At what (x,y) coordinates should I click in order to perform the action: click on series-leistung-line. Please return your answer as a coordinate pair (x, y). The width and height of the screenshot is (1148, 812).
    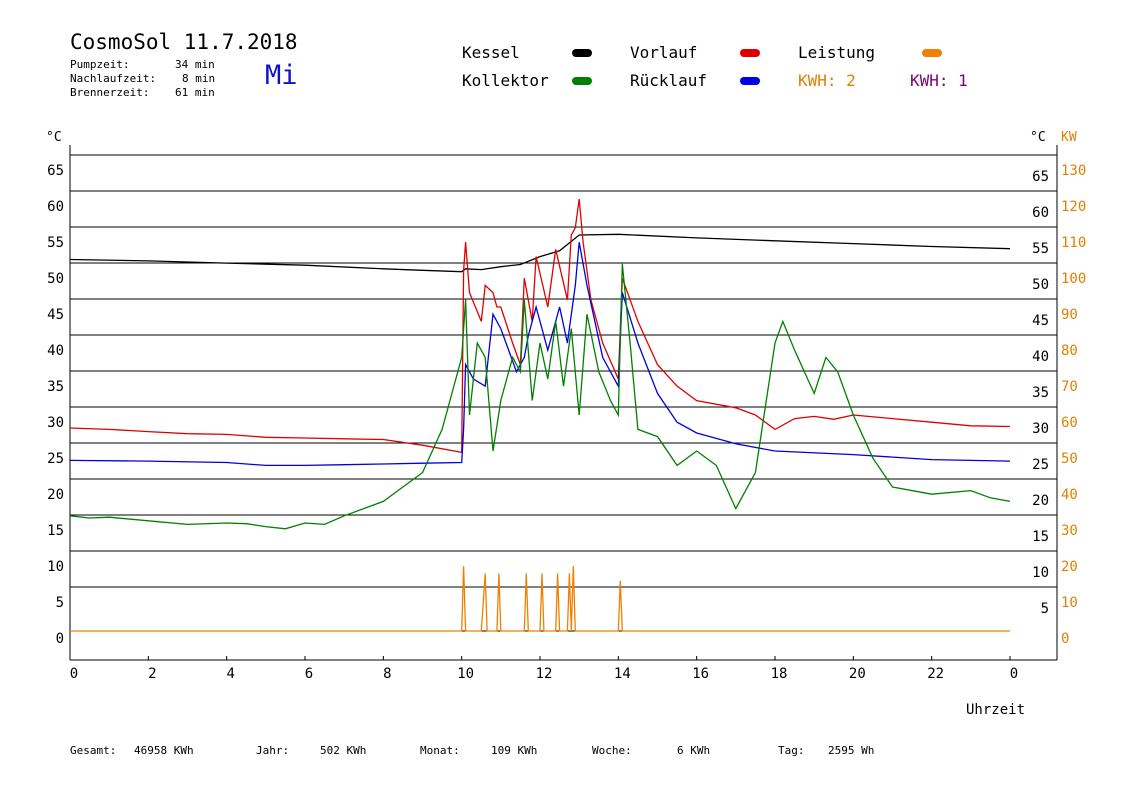
    Looking at the image, I should click on (540, 599).